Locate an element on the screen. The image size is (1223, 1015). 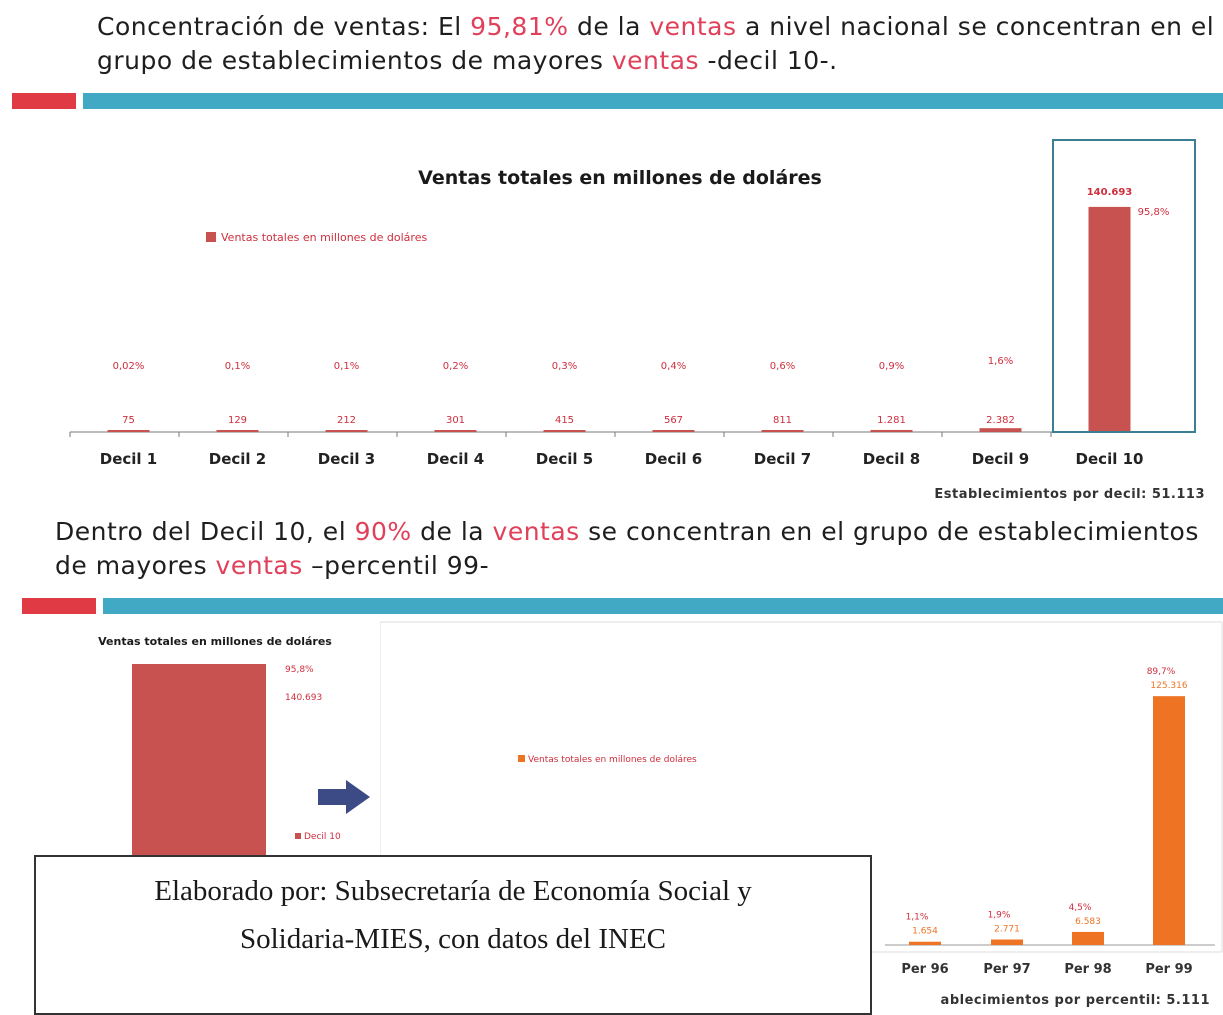
data-label-value: 125.316 is located at coordinates (1168, 686).